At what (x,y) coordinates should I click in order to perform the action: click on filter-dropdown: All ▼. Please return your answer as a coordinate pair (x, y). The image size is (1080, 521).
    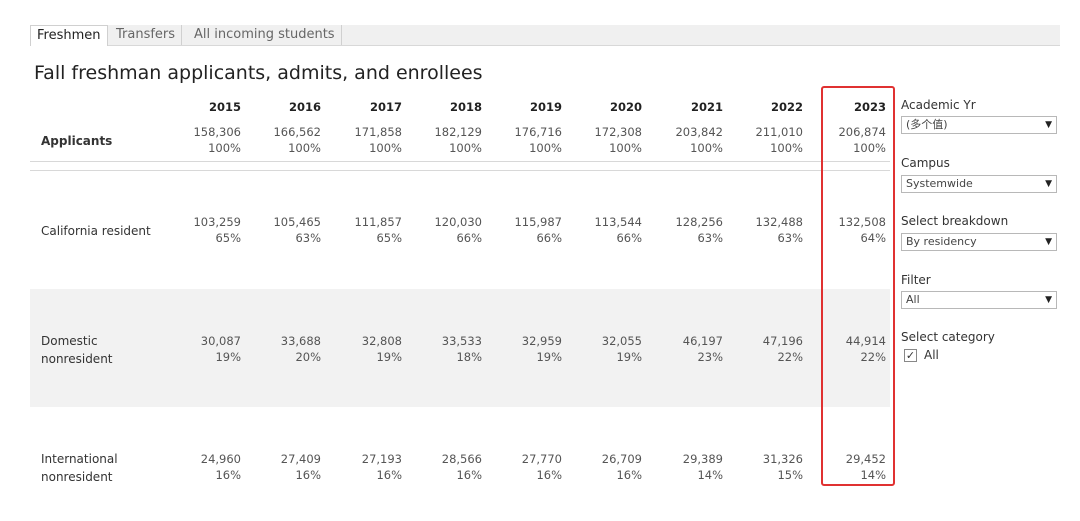
    Looking at the image, I should click on (979, 300).